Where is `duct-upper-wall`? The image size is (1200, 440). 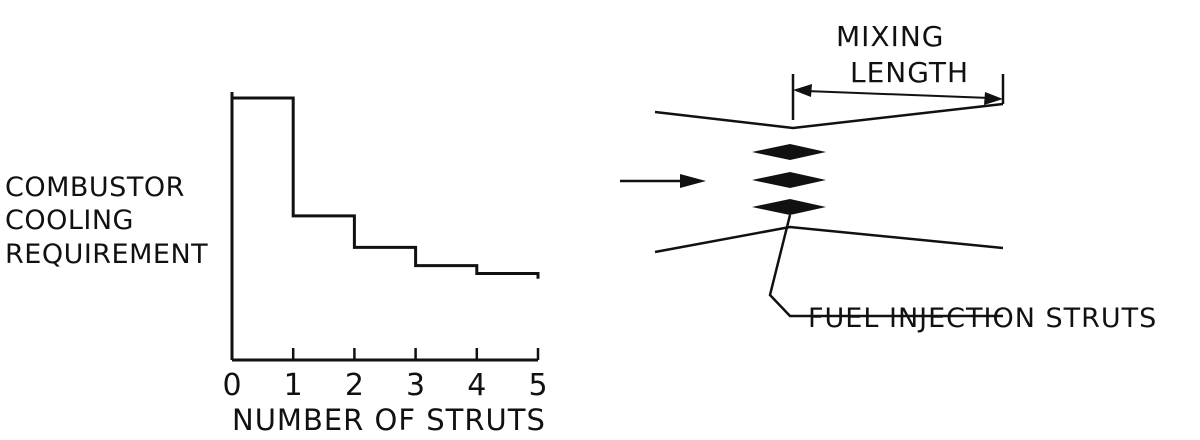
duct-upper-wall is located at coordinates (829, 116).